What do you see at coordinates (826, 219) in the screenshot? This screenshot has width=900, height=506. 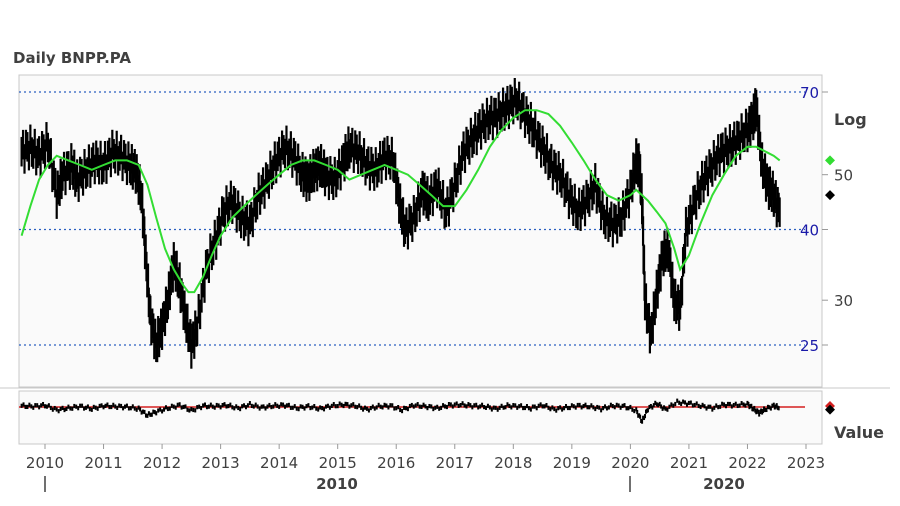 I see `y-axis-ticks: 25 30 40 50 70` at bounding box center [826, 219].